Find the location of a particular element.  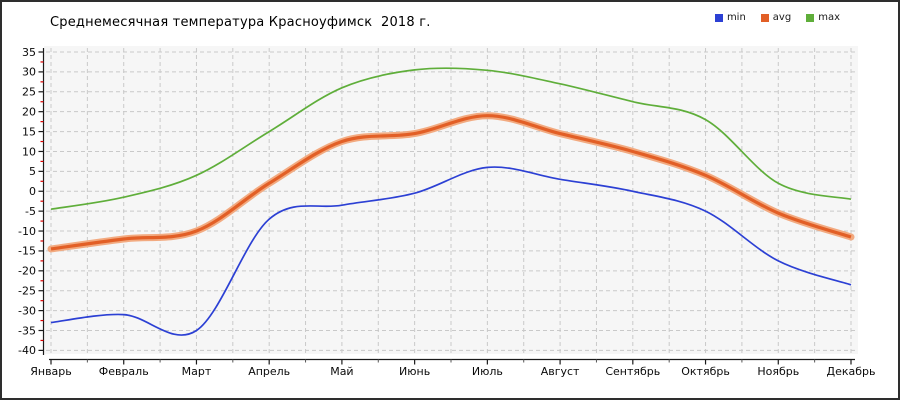

y-tick-label: 5 is located at coordinates (32, 171).